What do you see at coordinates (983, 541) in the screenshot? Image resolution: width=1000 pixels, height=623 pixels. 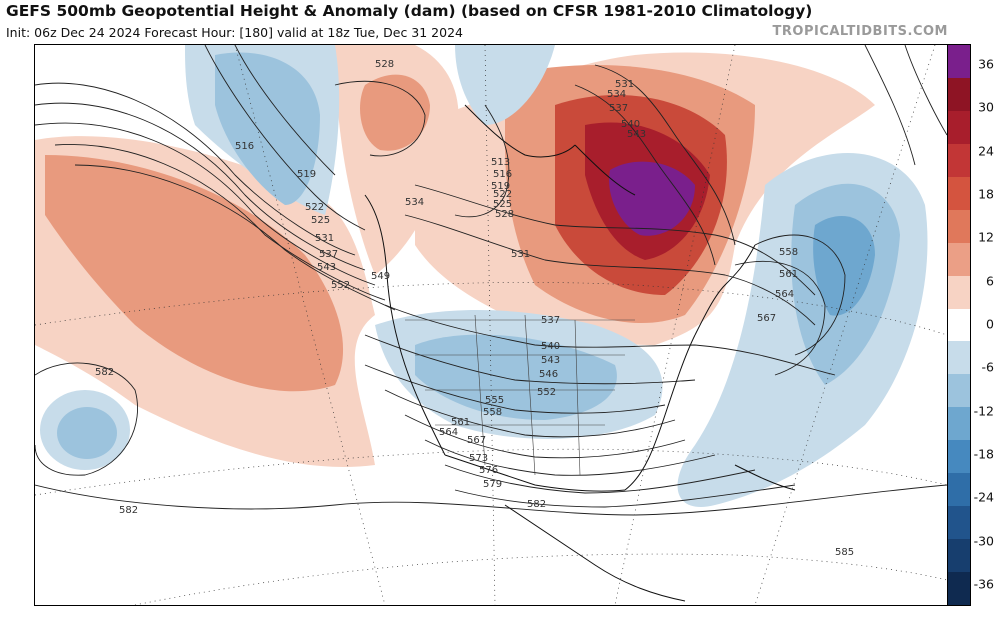 I see `colorbar-label: -30` at bounding box center [983, 541].